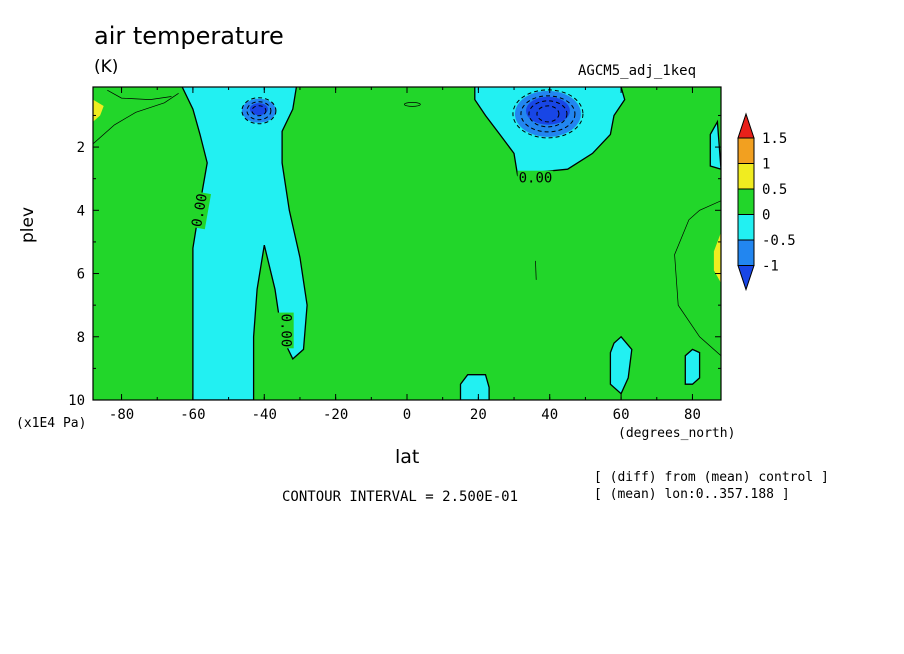 The width and height of the screenshot is (904, 654). Describe the element at coordinates (697, 278) in the screenshot. I see `contour-pos-east` at that location.